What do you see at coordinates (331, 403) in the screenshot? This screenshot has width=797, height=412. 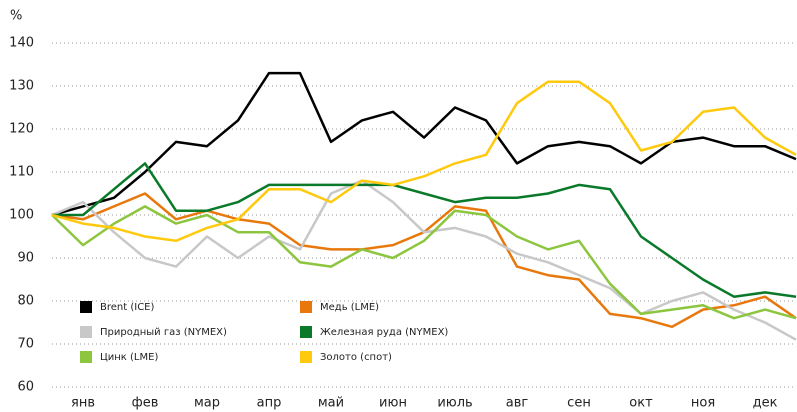 I see `x-tick-label: май` at bounding box center [331, 403].